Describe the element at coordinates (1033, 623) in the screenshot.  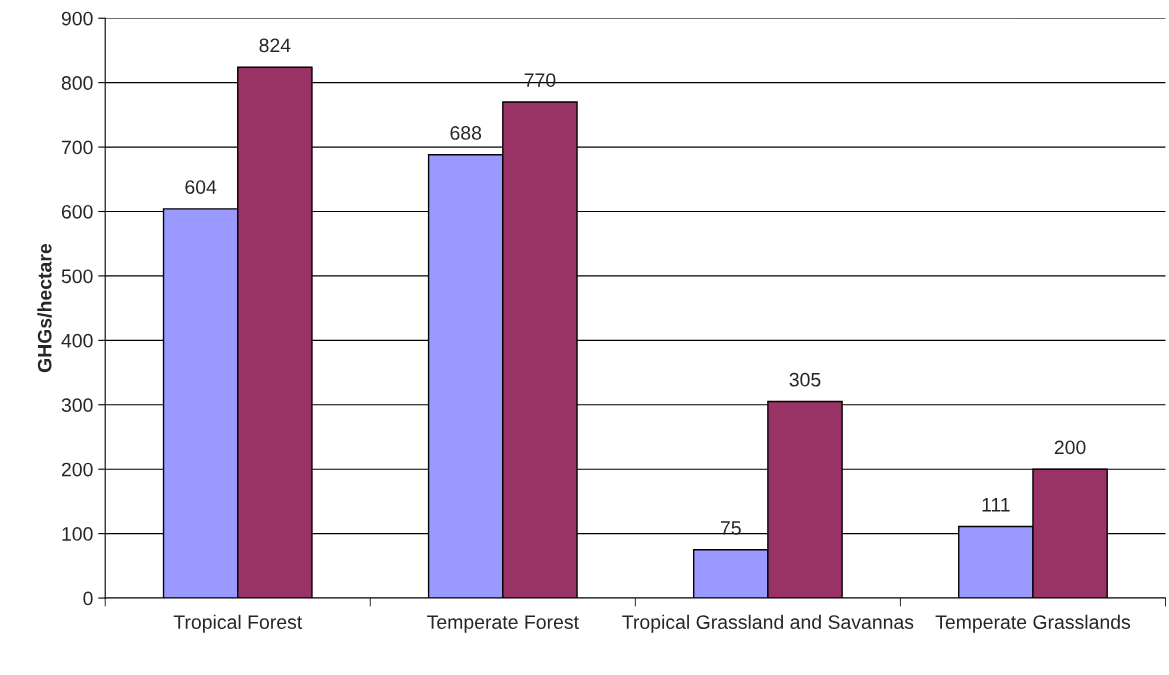
I see `x-tick-label: Temperate Grasslands` at that location.